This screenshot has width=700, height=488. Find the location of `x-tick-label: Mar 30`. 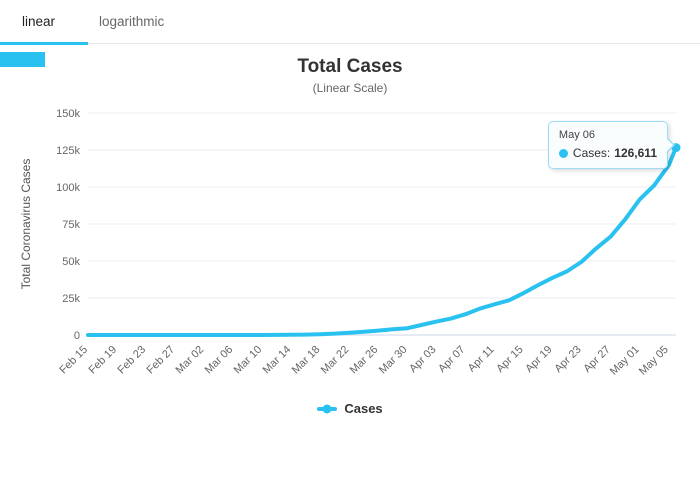

x-tick-label: Mar 30 is located at coordinates (393, 360).